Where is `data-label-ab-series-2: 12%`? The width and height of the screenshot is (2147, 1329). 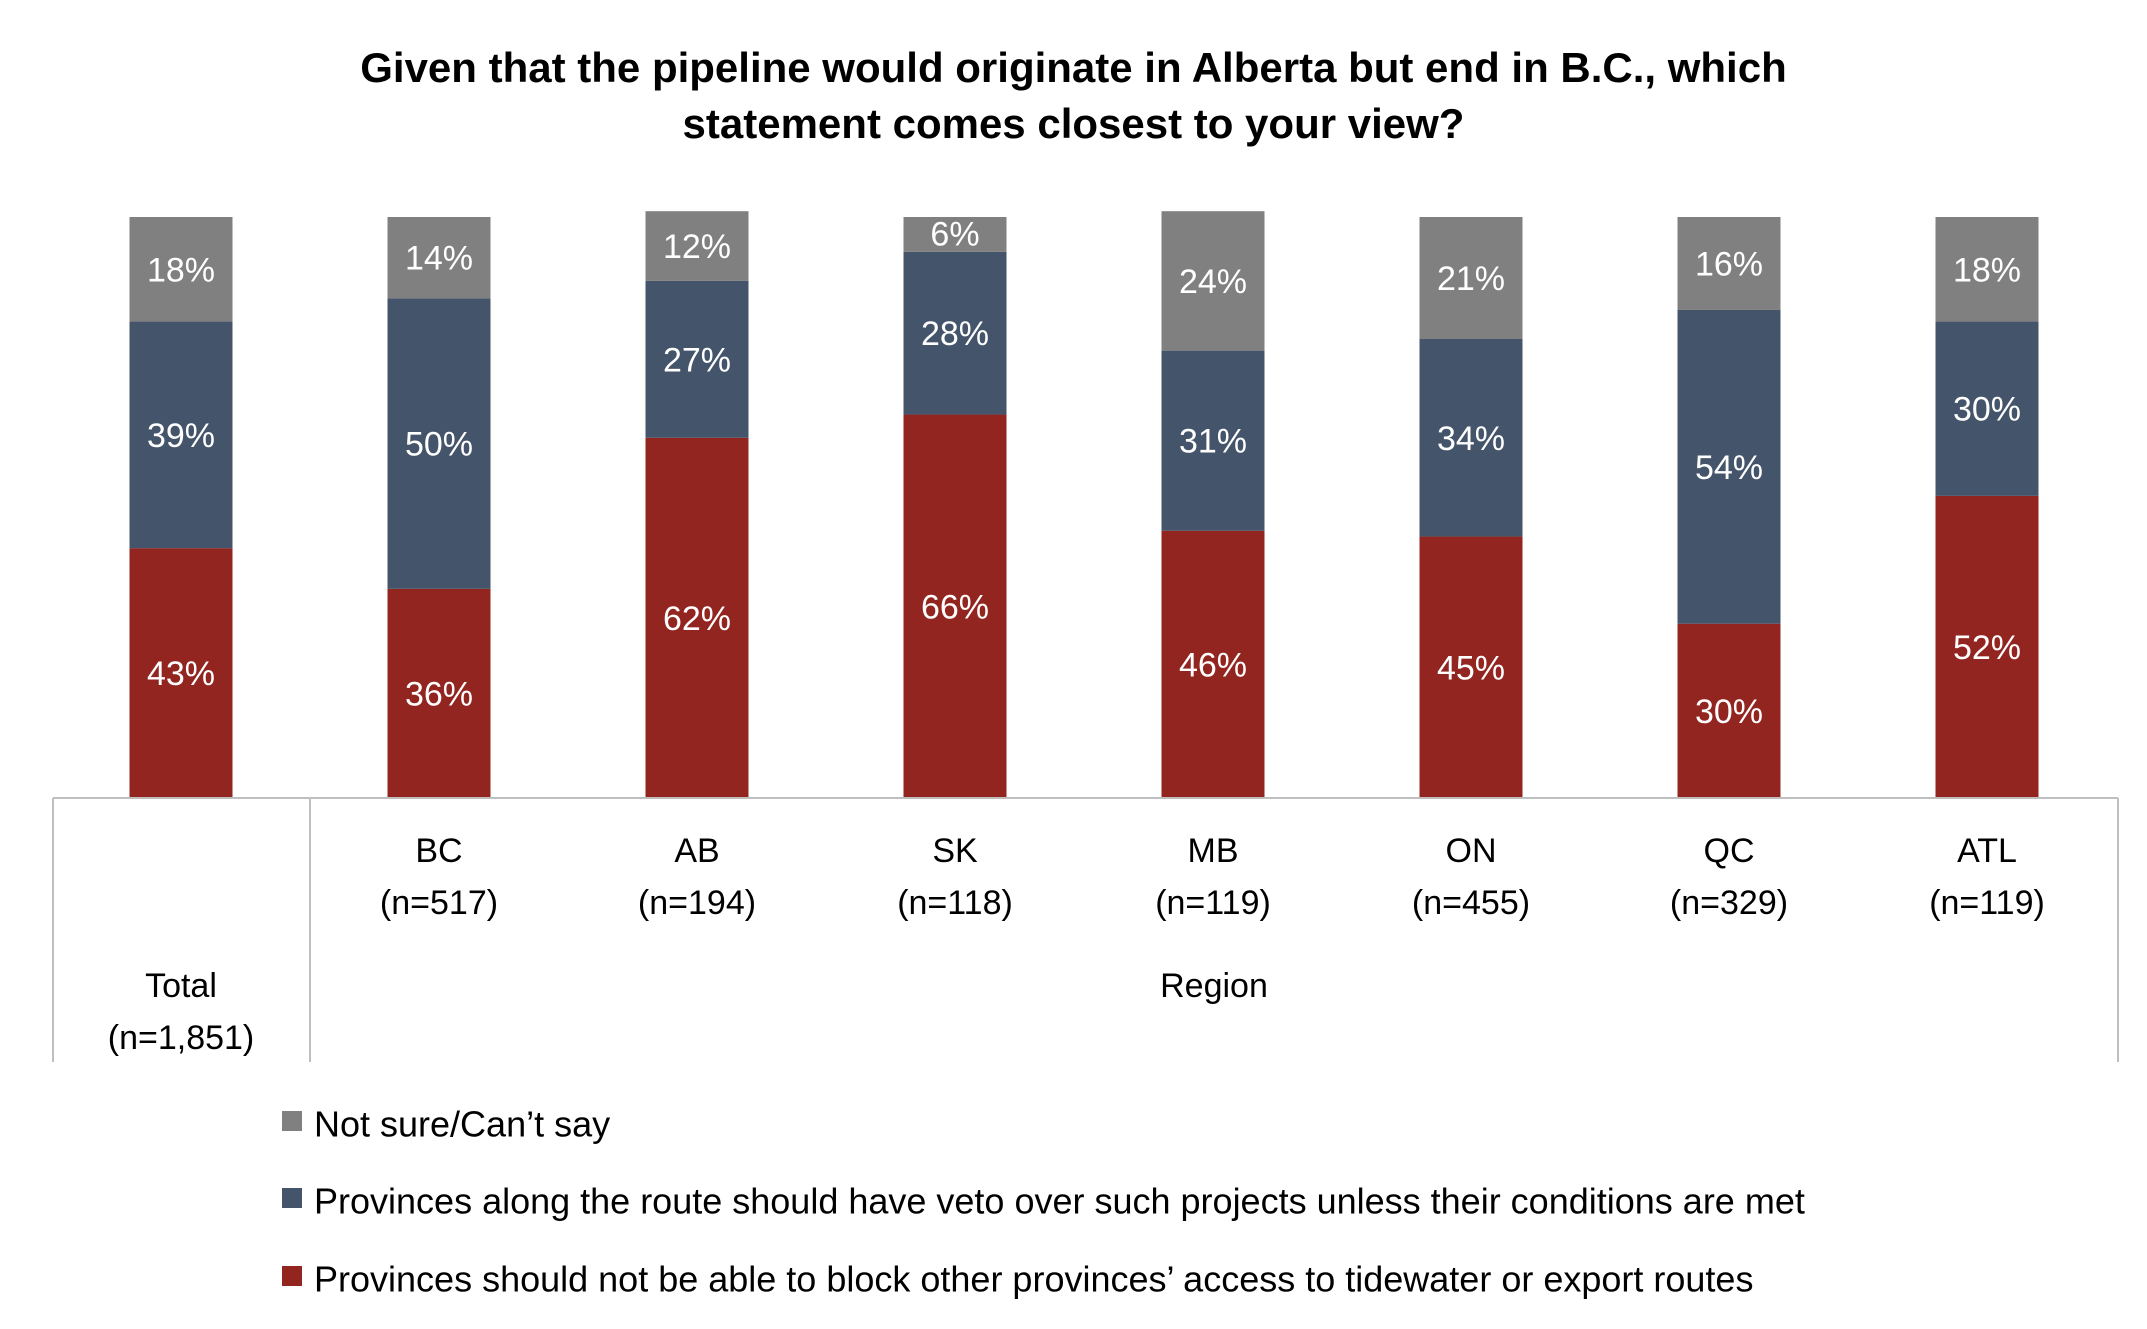
data-label-ab-series-2: 12% is located at coordinates (697, 247).